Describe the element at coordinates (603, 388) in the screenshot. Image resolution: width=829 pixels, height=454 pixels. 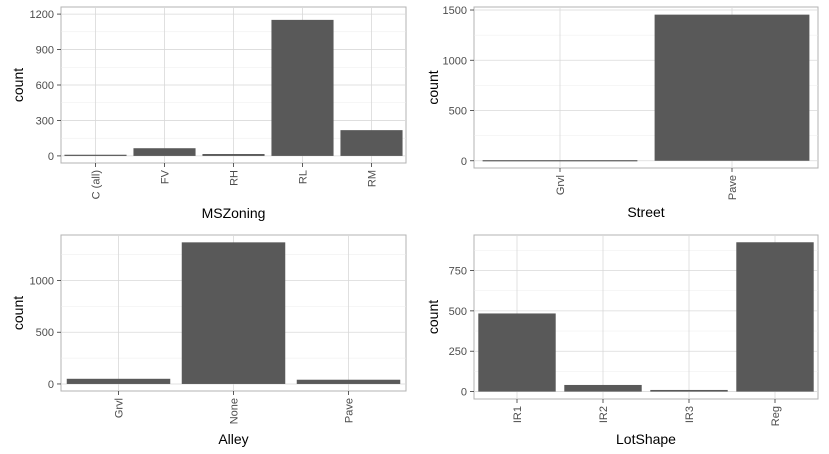
I see `bar-ir2` at that location.